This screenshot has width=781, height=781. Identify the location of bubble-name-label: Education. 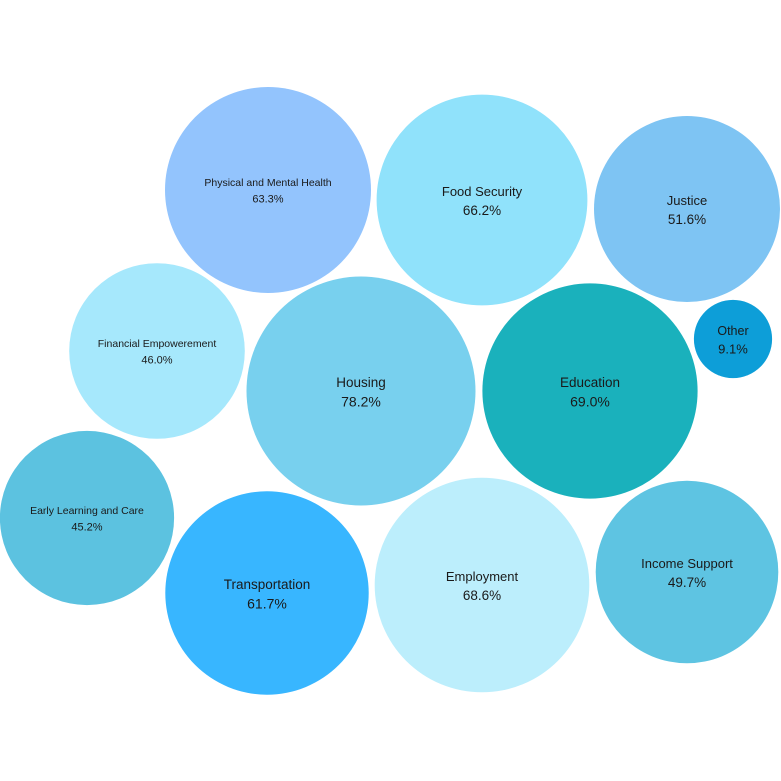
(590, 382).